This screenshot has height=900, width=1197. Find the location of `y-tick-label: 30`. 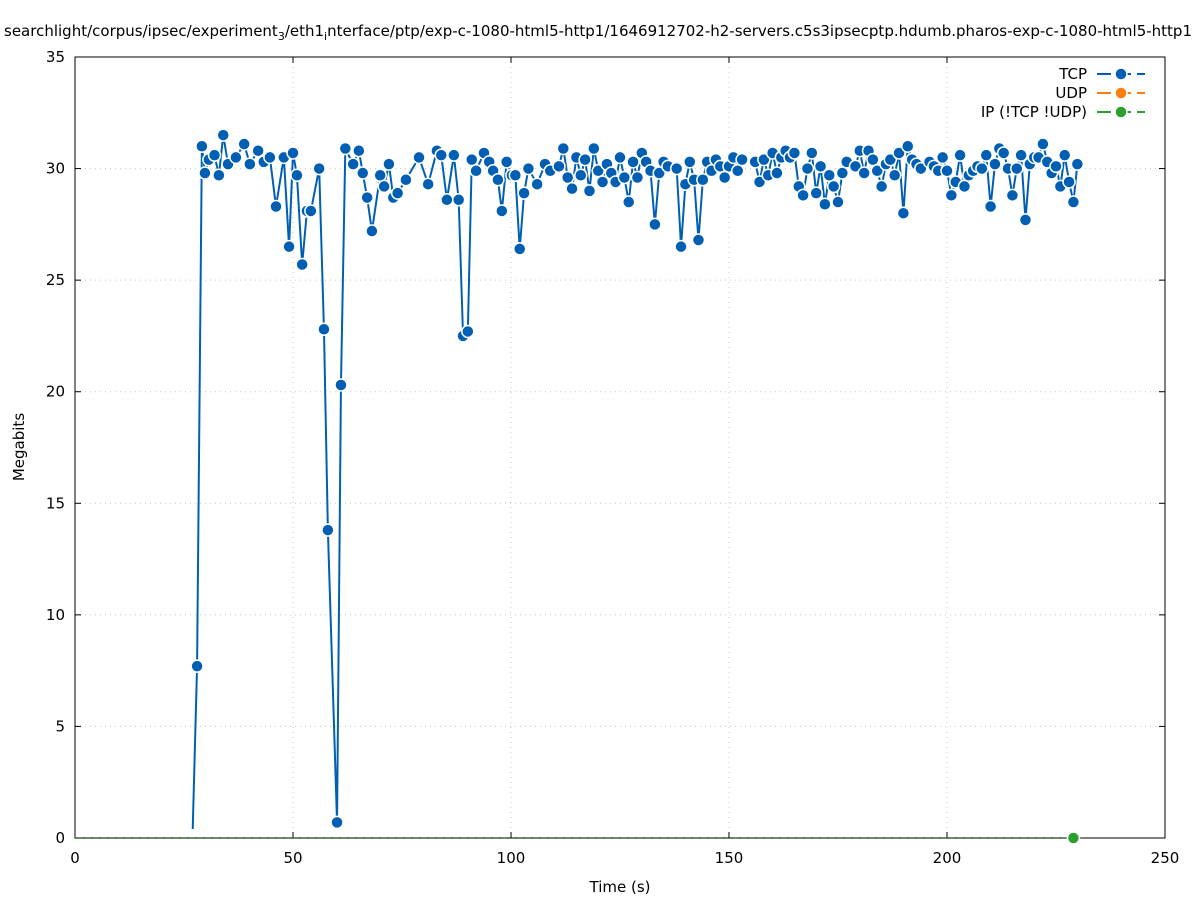

y-tick-label: 30 is located at coordinates (55, 169).